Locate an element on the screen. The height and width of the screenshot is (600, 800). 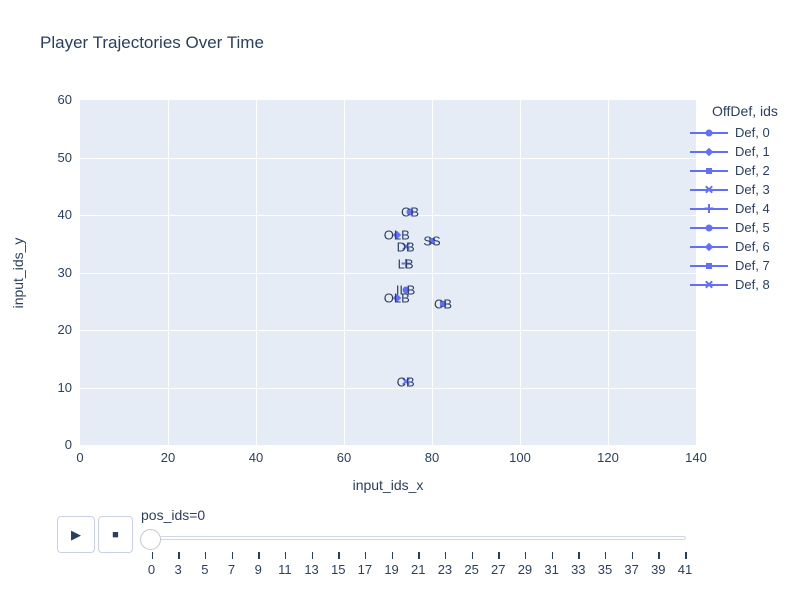
stop-icon: ■ is located at coordinates (115, 534).